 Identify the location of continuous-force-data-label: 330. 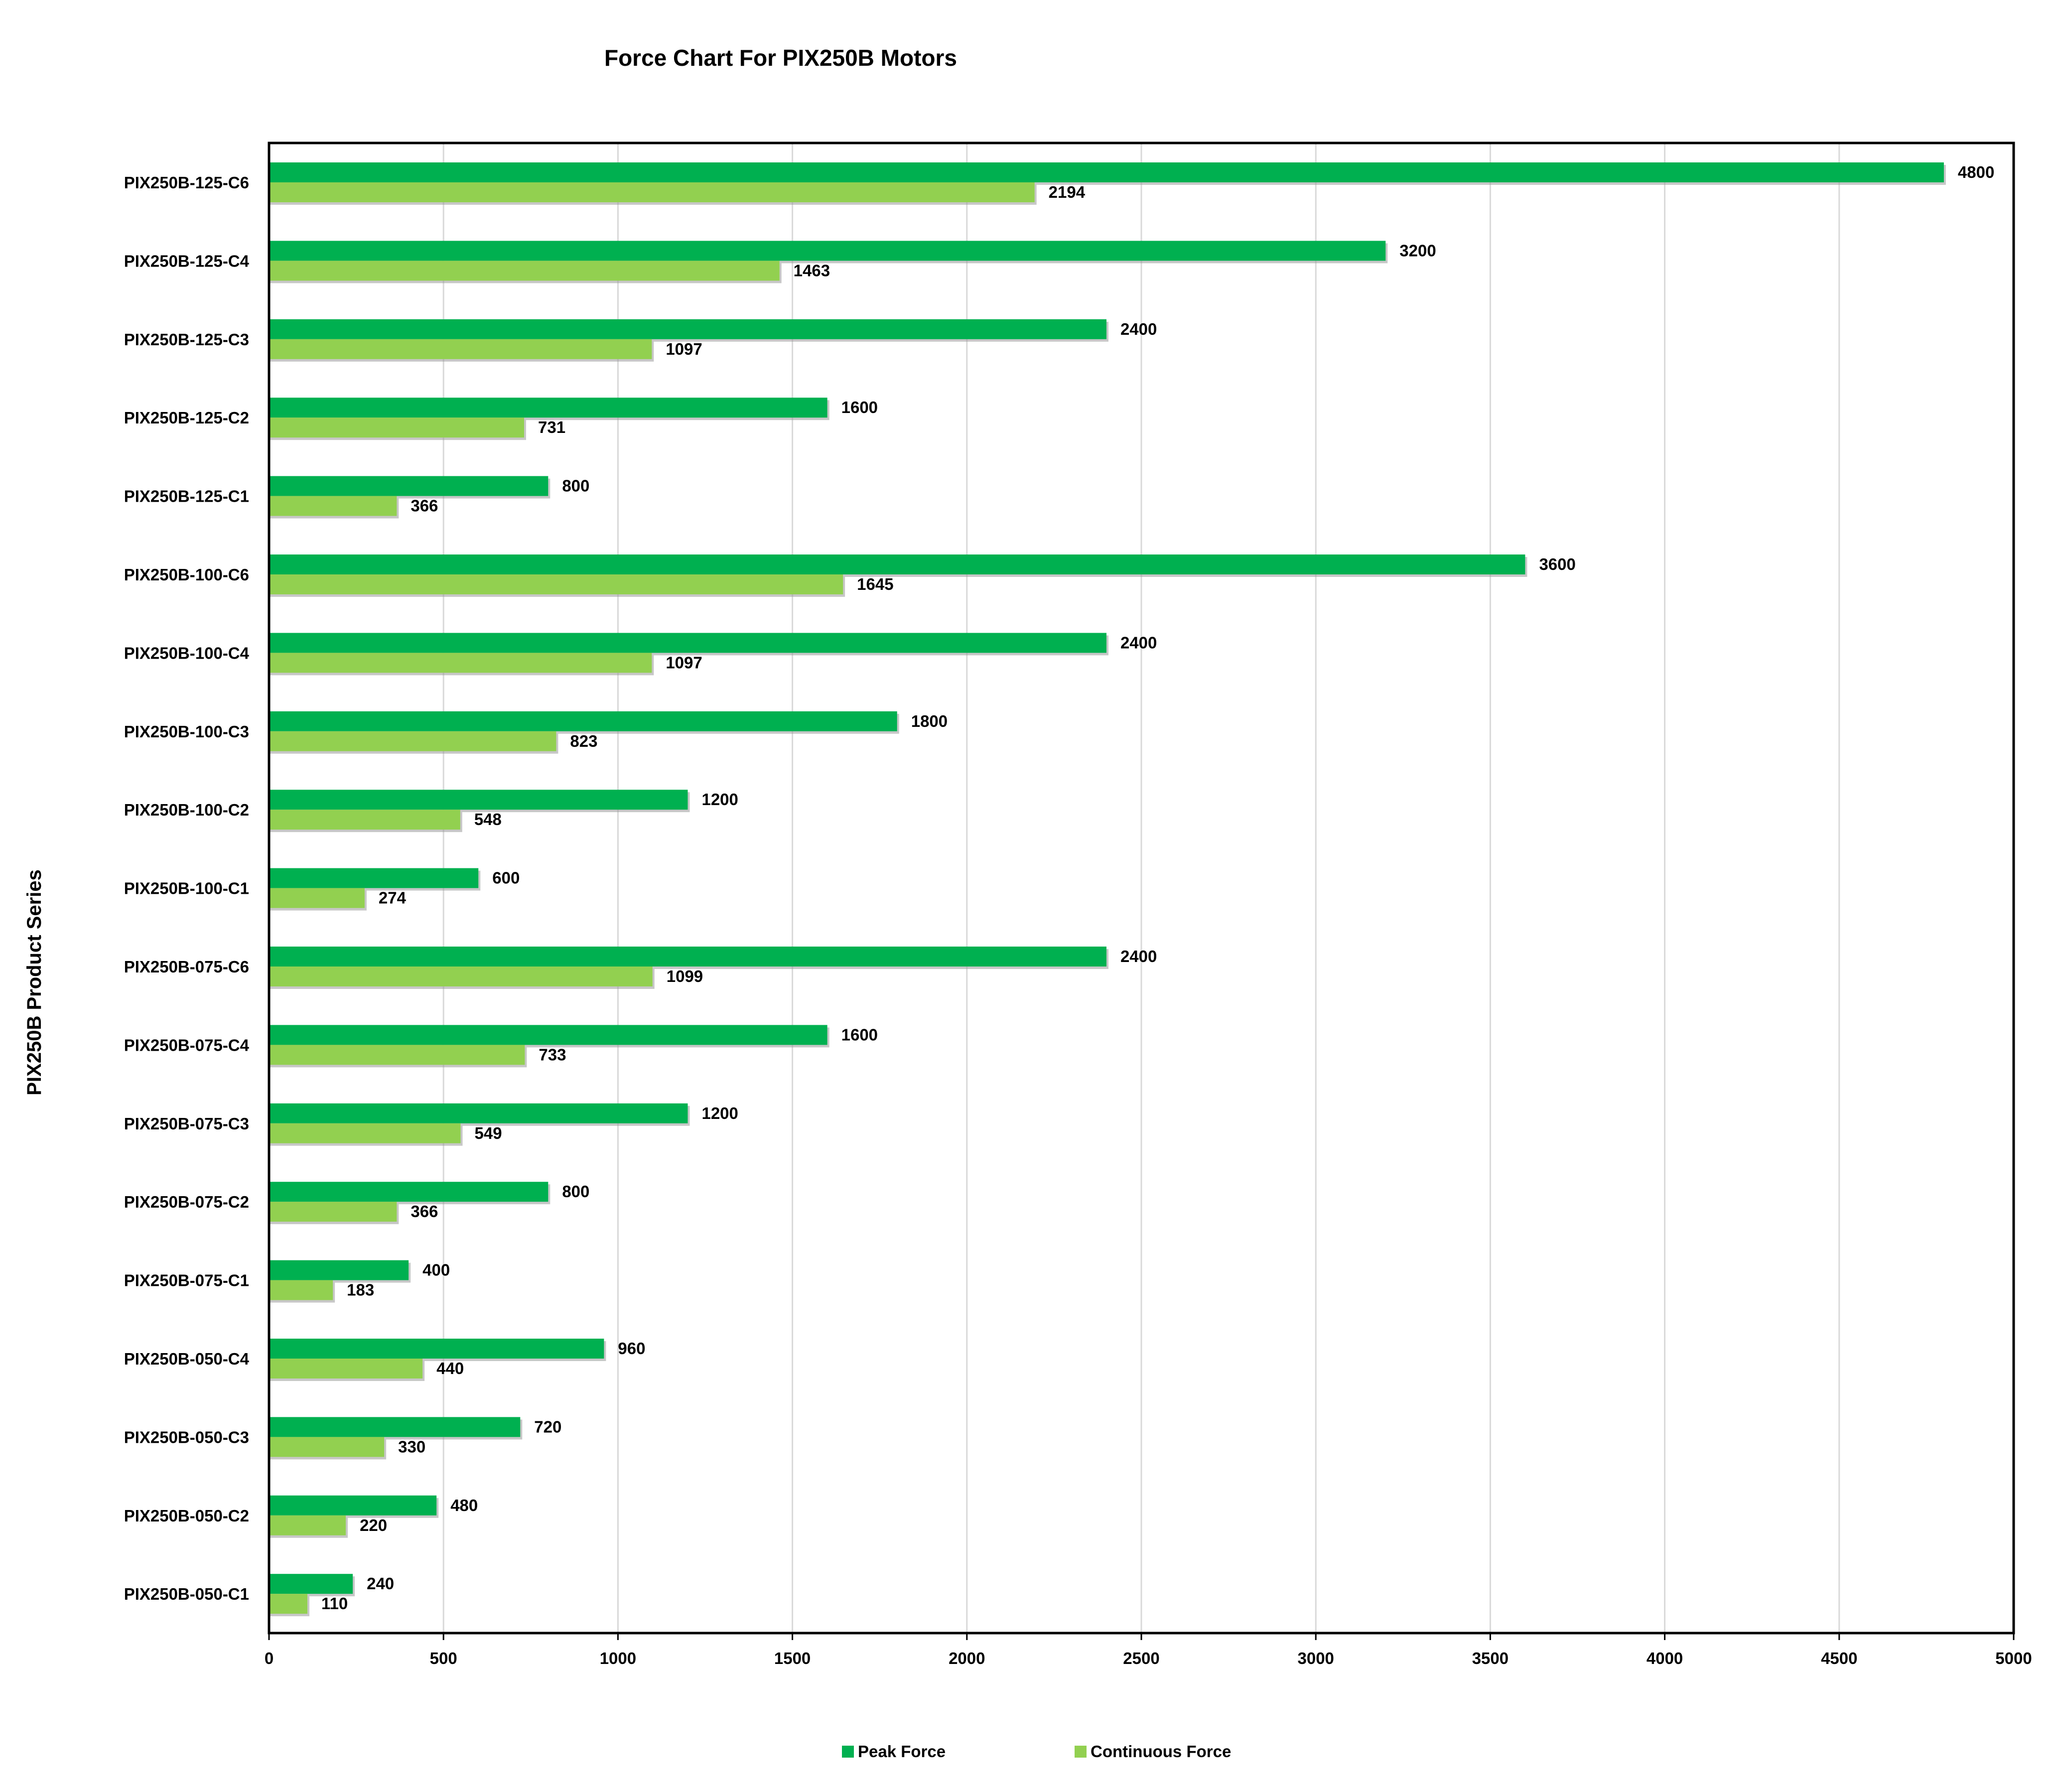
(411, 1446).